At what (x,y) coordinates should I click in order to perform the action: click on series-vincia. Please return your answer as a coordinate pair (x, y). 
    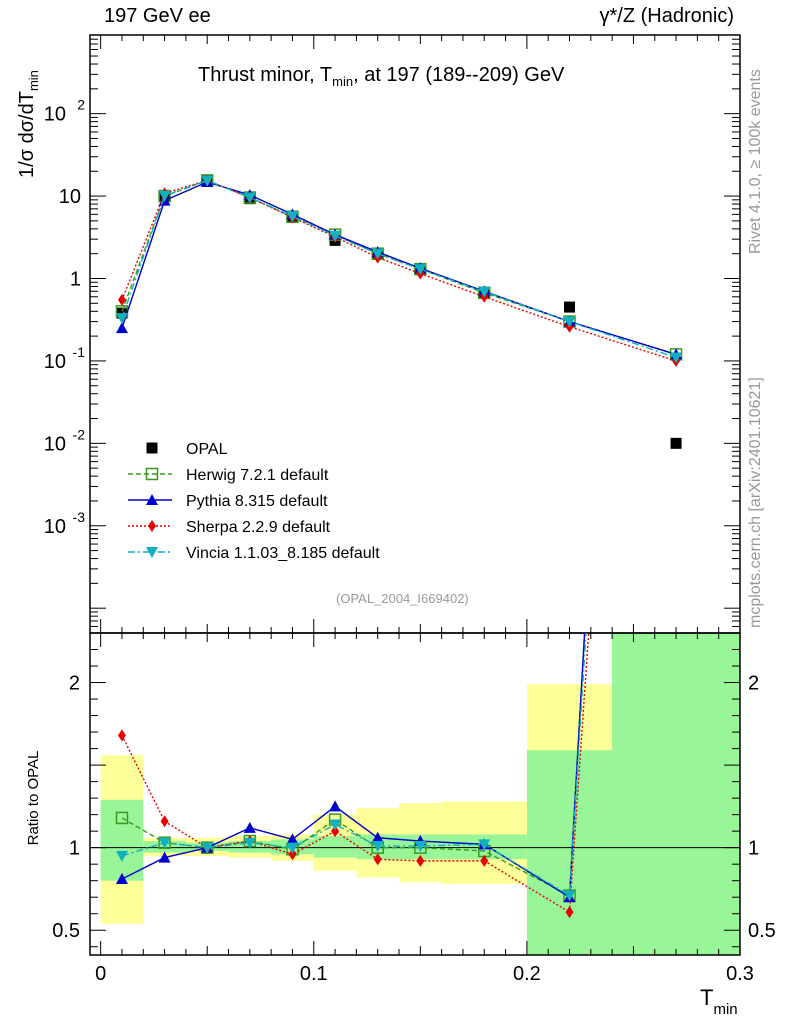
    Looking at the image, I should click on (399, 269).